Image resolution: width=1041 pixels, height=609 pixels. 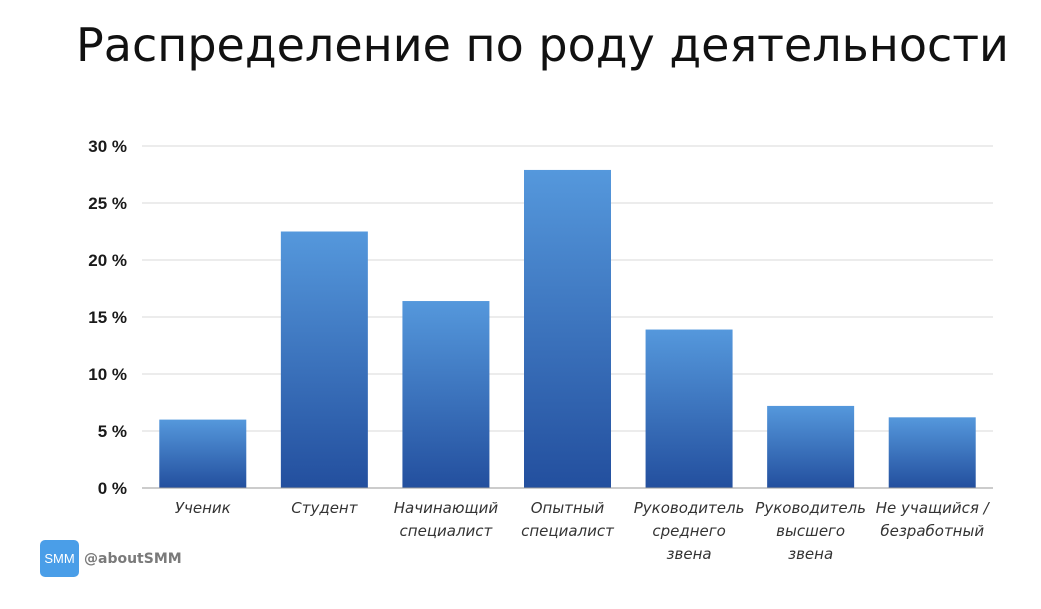 I want to click on x-tick-label: Руководитель среднего звена, so click(x=689, y=531).